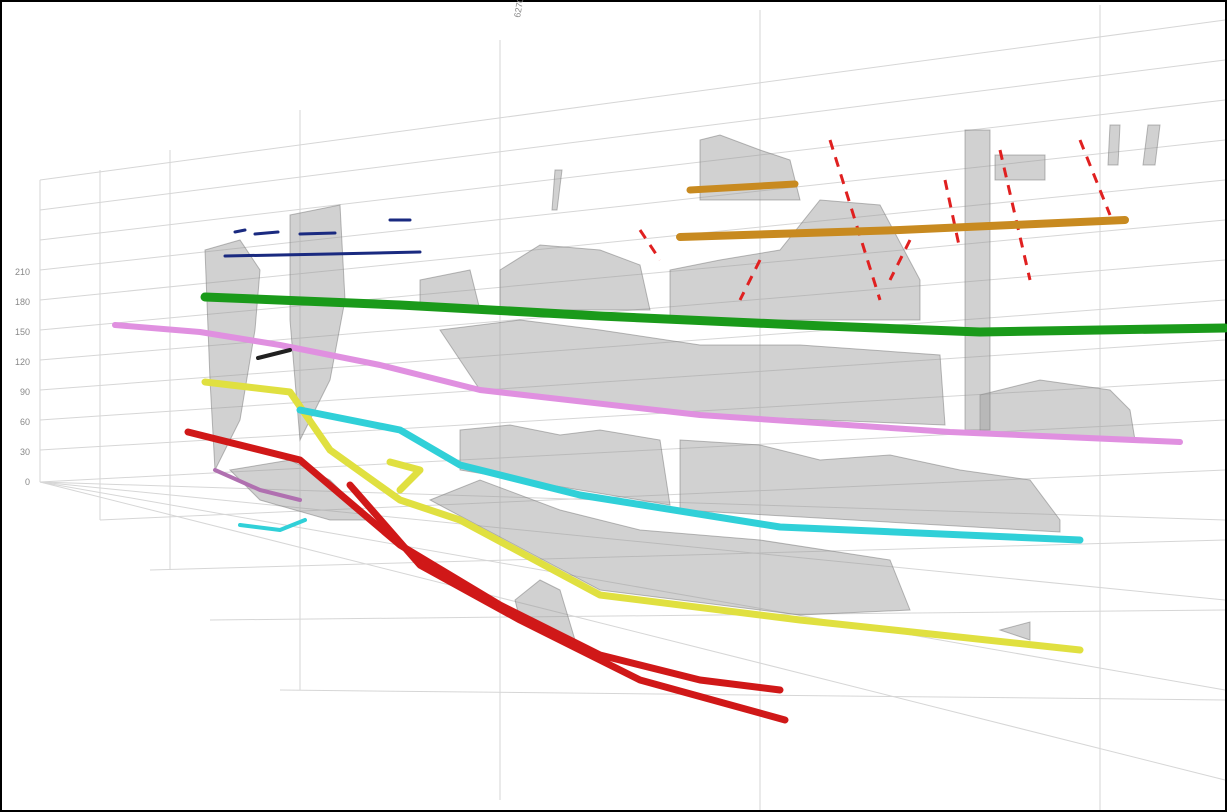 This screenshot has height=812, width=1227. What do you see at coordinates (875, 220) in the screenshot?
I see `drillholes` at bounding box center [875, 220].